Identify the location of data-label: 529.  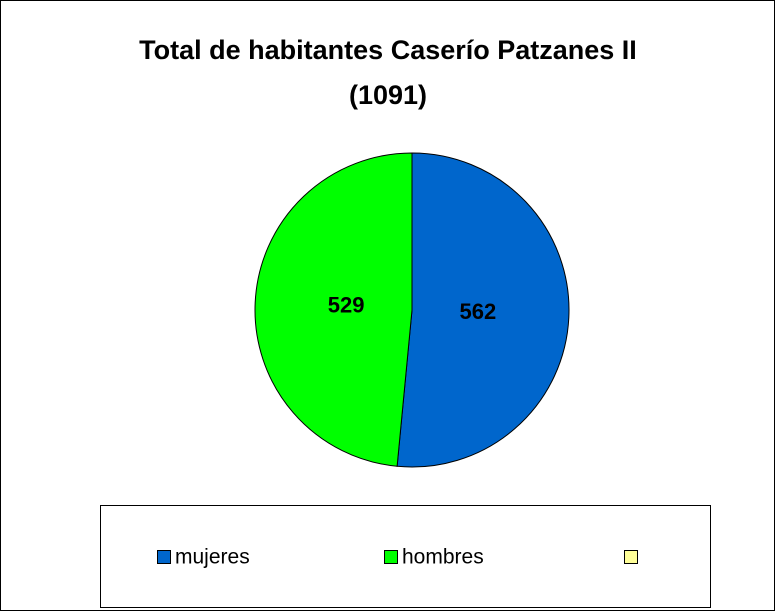
(346, 305).